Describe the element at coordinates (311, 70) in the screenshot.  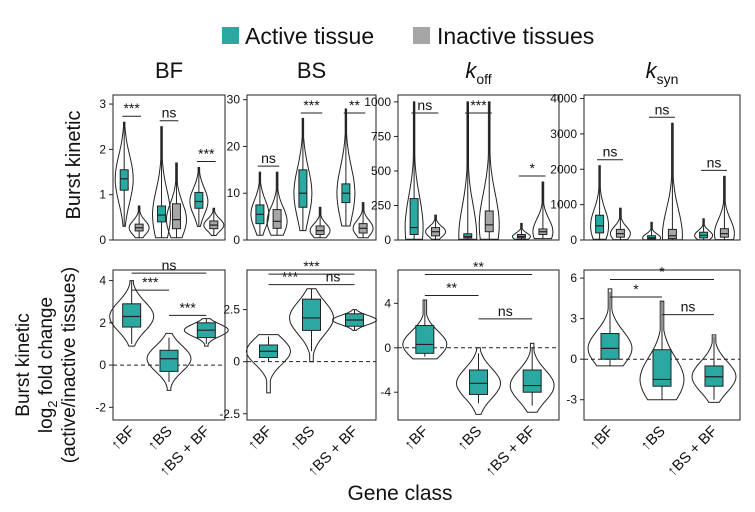
I see `panel-title: BS` at that location.